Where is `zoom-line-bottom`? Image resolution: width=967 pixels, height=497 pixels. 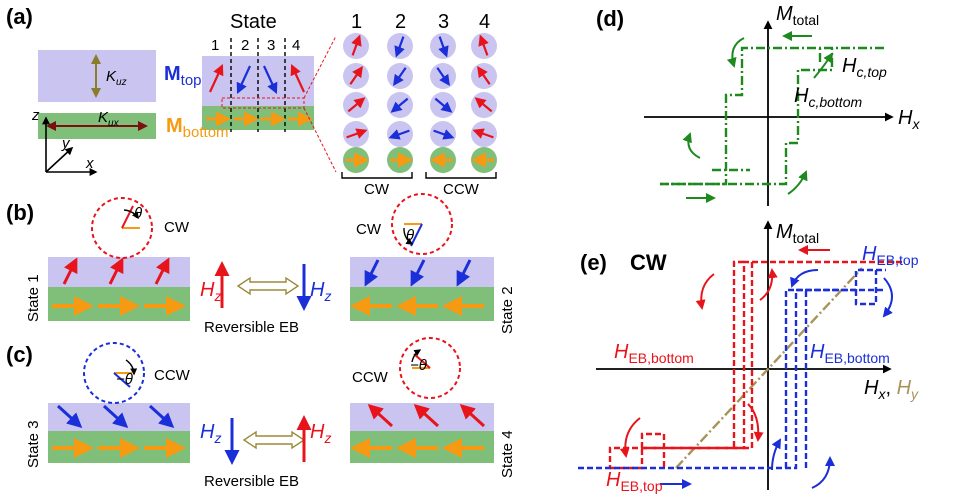 zoom-line-bottom is located at coordinates (320, 140).